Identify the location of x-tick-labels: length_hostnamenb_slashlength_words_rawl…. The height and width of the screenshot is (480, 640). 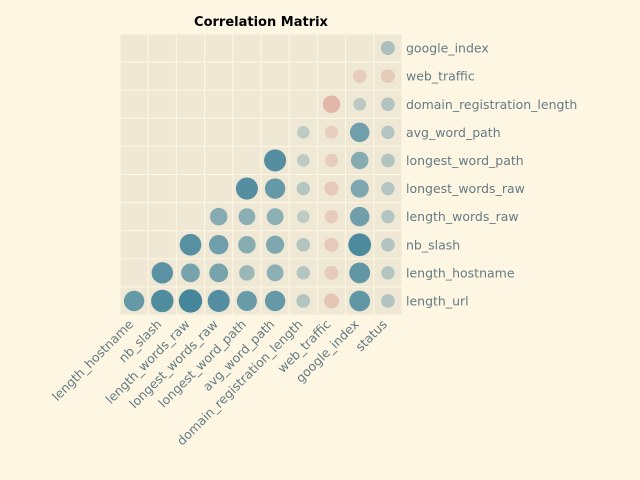
(219, 382).